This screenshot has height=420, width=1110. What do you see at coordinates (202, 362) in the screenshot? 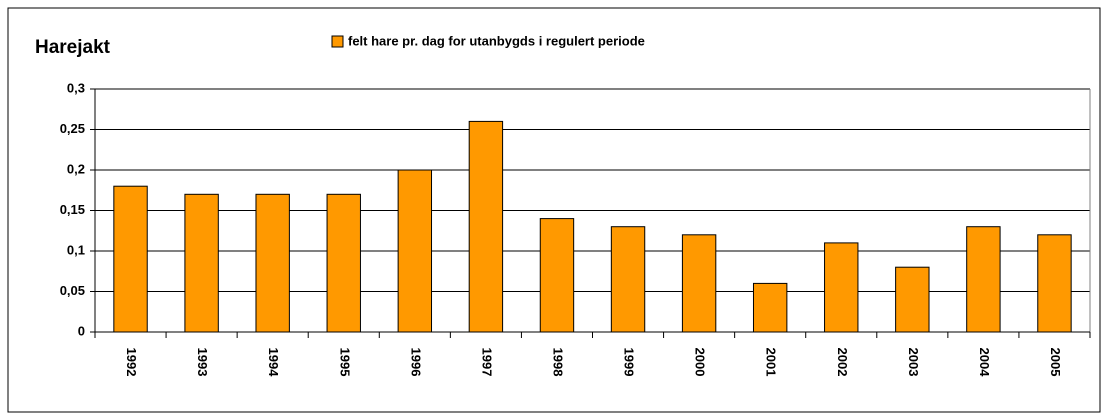
I see `x-tick-label: 1993` at bounding box center [202, 362].